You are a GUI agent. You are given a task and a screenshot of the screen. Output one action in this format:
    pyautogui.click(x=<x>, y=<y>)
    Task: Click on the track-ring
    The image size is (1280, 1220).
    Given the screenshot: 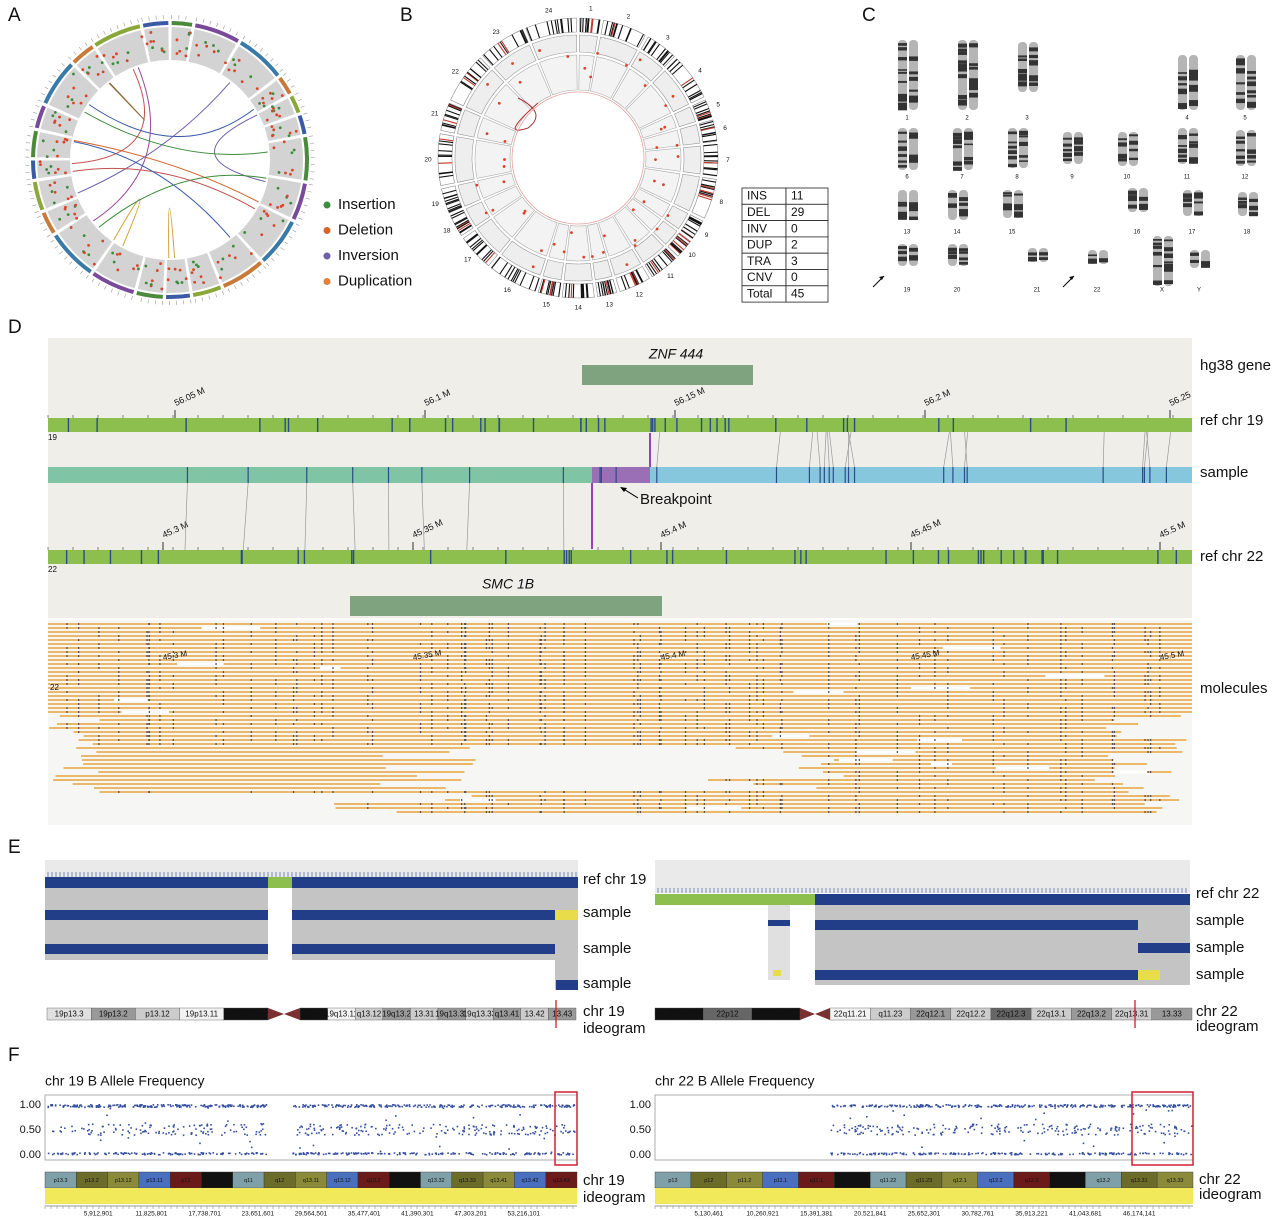 What is the action you would take?
    pyautogui.click(x=493, y=159)
    